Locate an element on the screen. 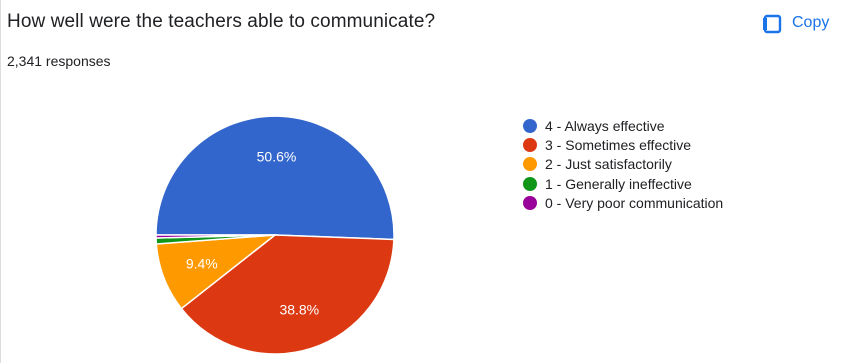  legend-item: 1 - Generally ineffective is located at coordinates (623, 183).